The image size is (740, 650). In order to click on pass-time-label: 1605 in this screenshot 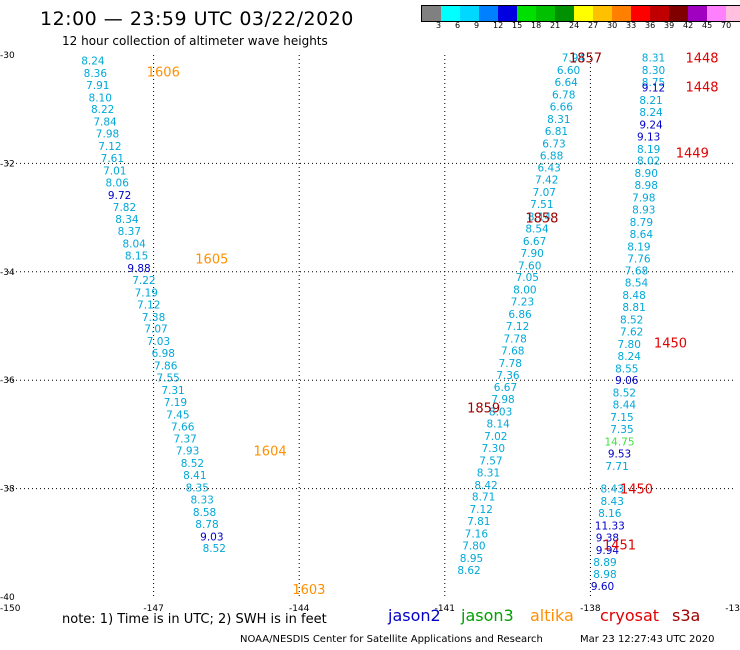, I will do `click(211, 259)`.